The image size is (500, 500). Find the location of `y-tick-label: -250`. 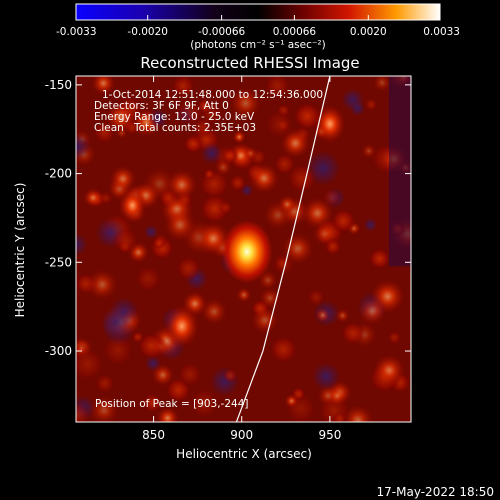

y-tick-label: -250 is located at coordinates (58, 262).